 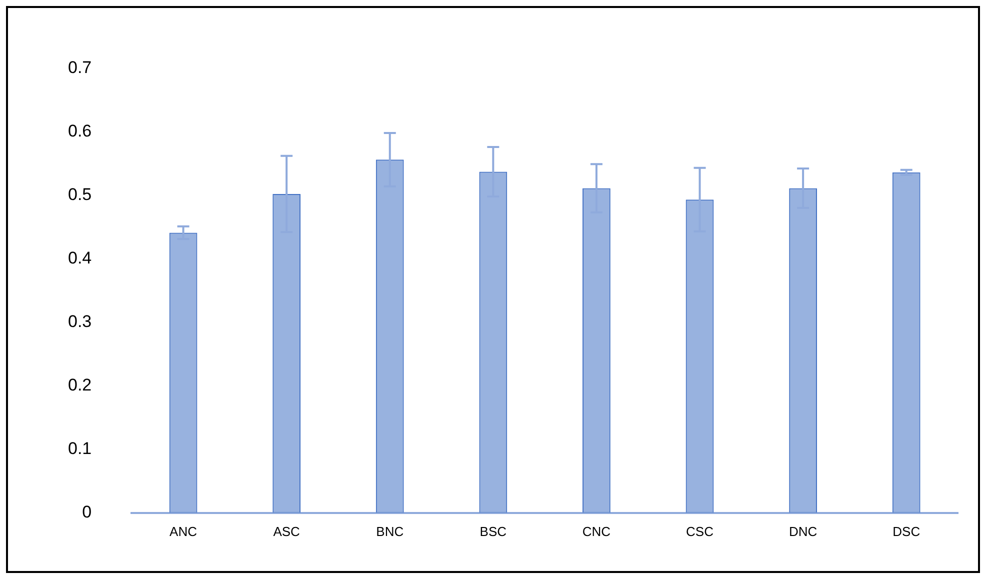 What do you see at coordinates (80, 448) in the screenshot?
I see `y-tick-label: 0.1` at bounding box center [80, 448].